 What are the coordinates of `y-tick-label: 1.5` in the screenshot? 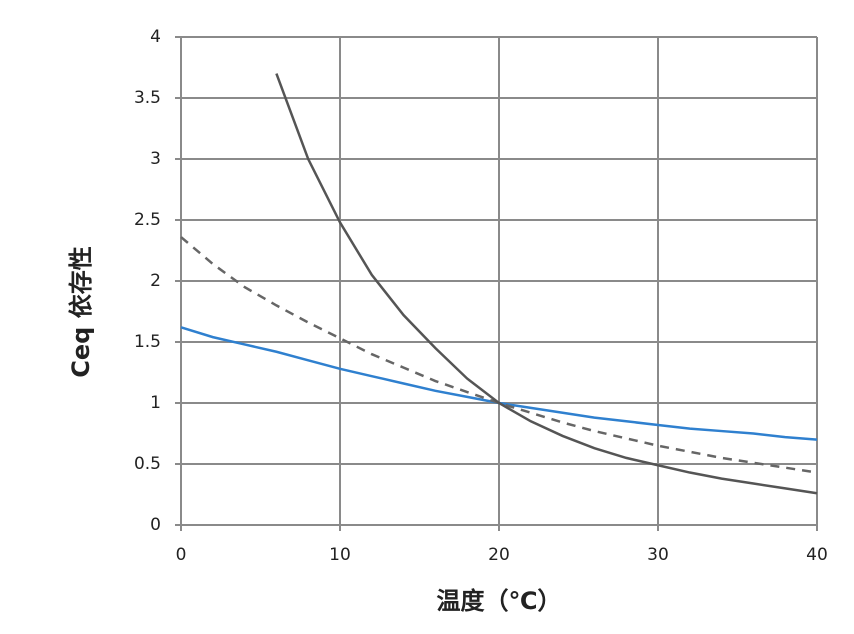 It's located at (147, 342).